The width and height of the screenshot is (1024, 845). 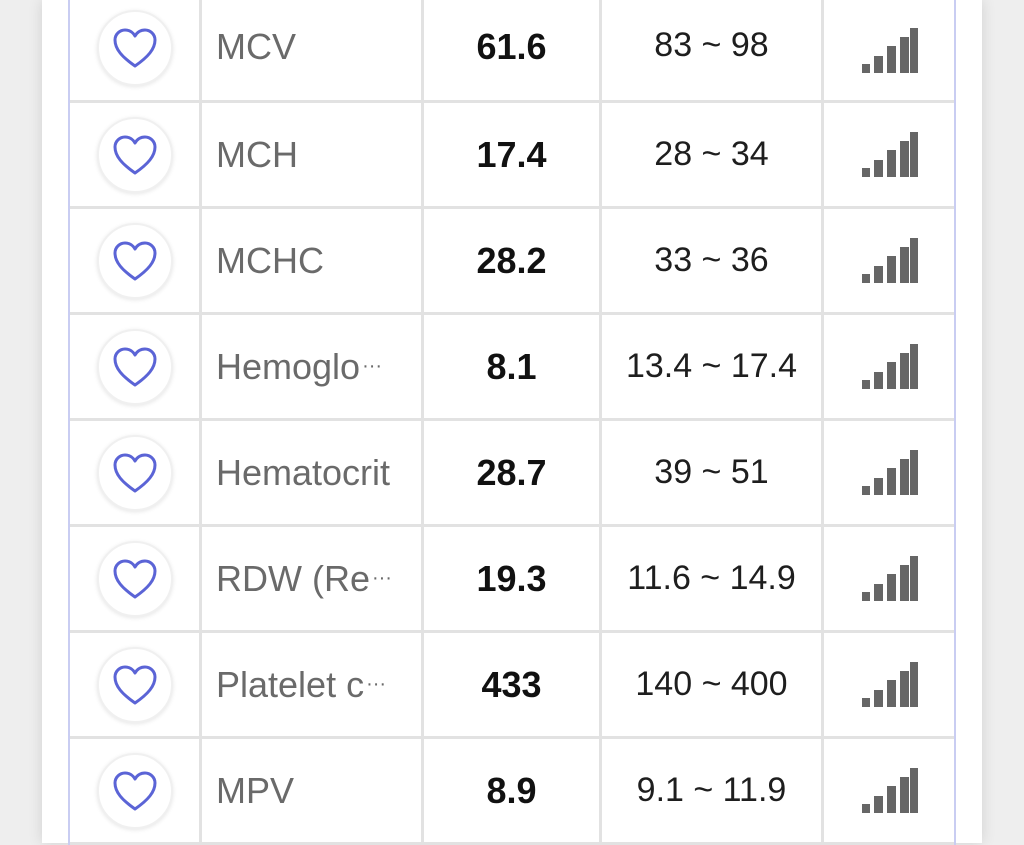 I want to click on result-value: 8.1, so click(x=511, y=366).